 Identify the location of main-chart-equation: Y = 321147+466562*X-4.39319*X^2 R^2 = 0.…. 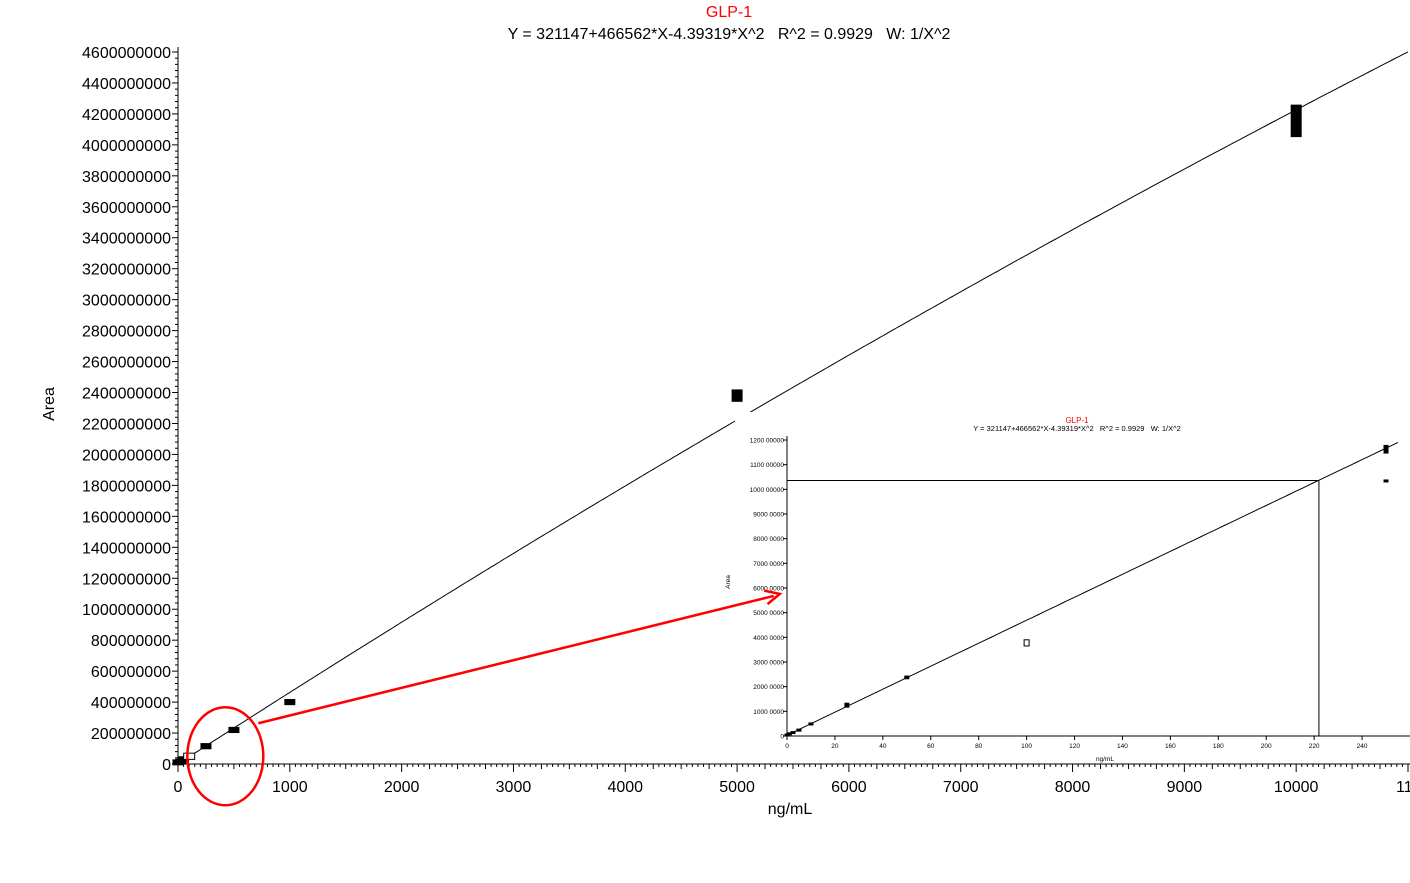
(729, 34).